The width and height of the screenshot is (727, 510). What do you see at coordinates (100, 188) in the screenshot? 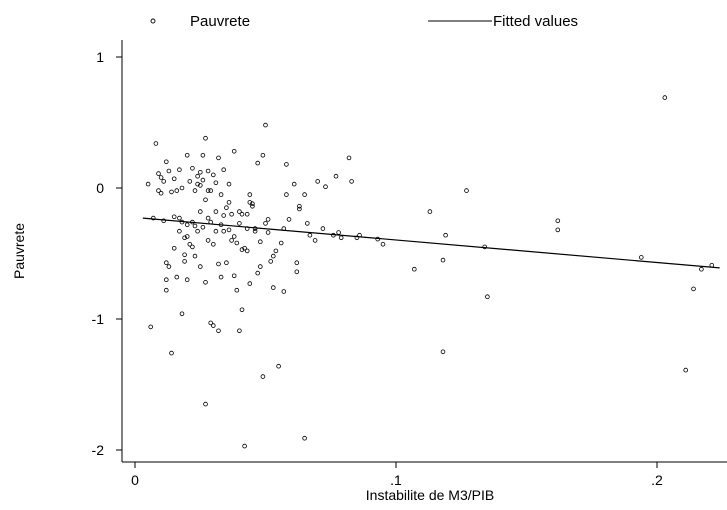
I see `y-tick-label: 0` at bounding box center [100, 188].